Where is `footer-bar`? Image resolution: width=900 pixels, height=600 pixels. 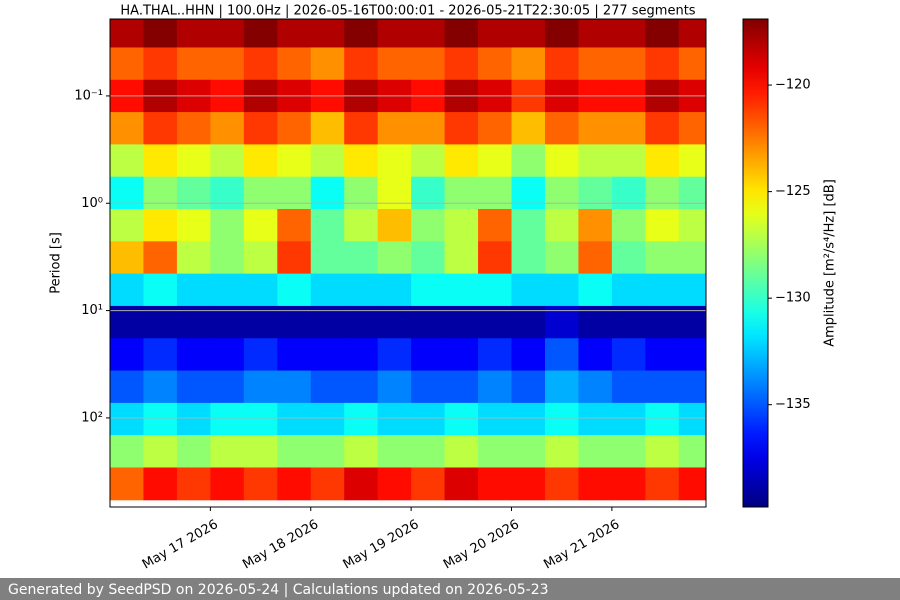
footer-bar is located at coordinates (450, 589).